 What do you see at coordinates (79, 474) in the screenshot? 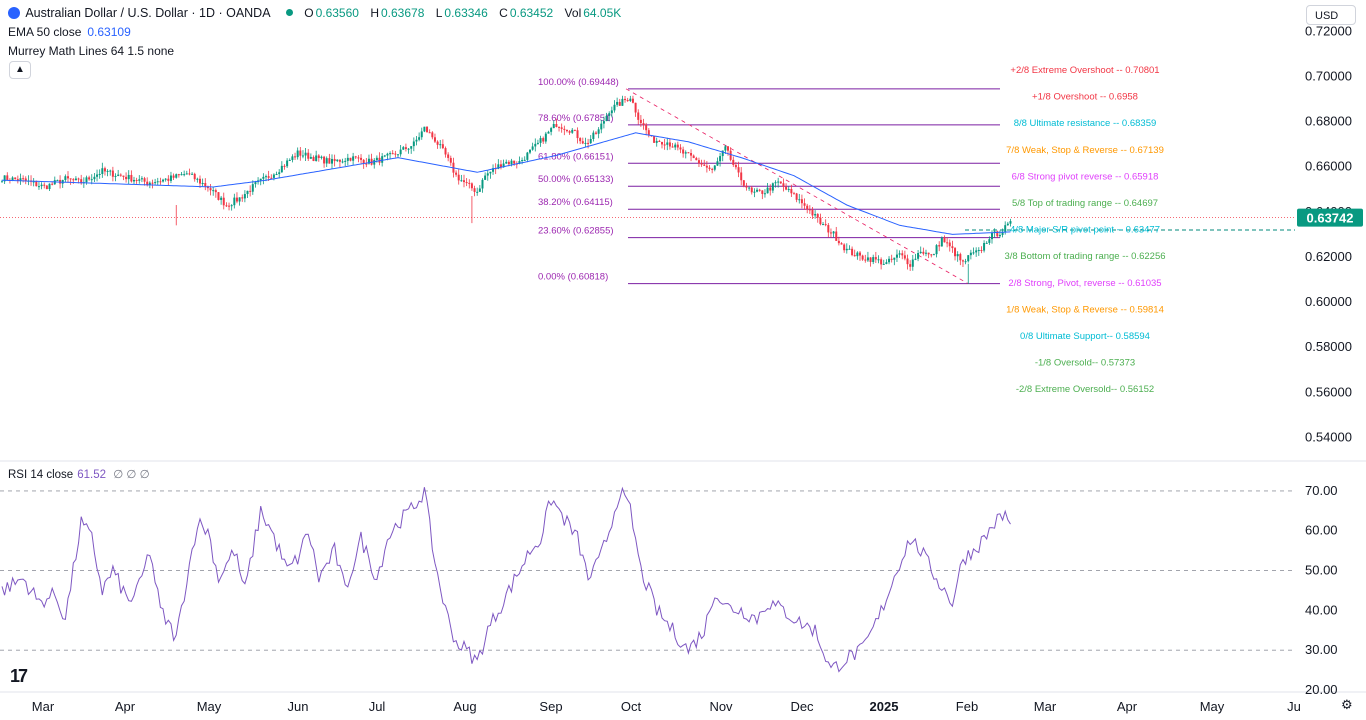
I see `rsi-legend: RSI 14 close 61.52 ∅ ∅ ∅` at bounding box center [79, 474].